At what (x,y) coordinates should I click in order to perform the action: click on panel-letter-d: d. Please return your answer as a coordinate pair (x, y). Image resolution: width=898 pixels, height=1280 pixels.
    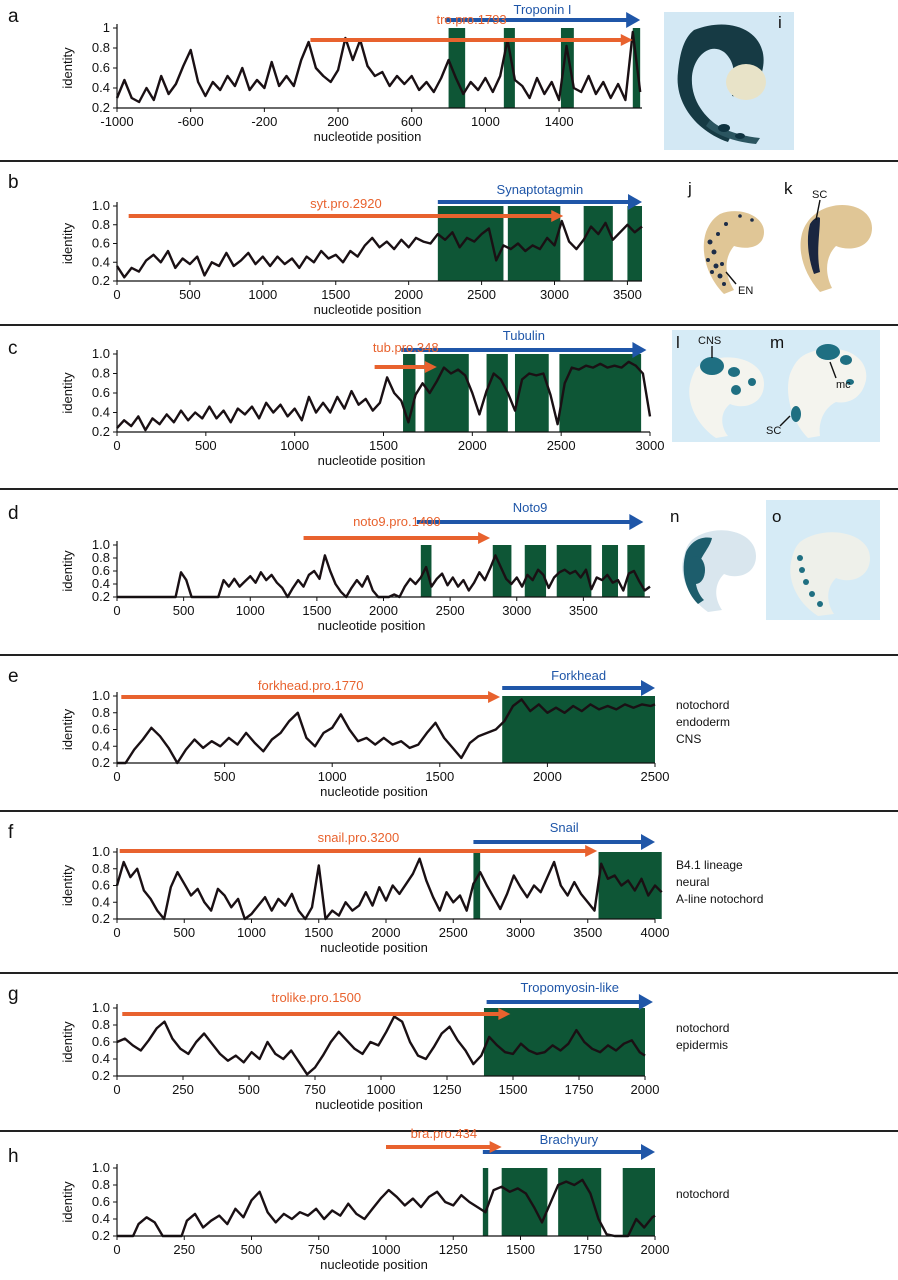
    Looking at the image, I should click on (13, 513).